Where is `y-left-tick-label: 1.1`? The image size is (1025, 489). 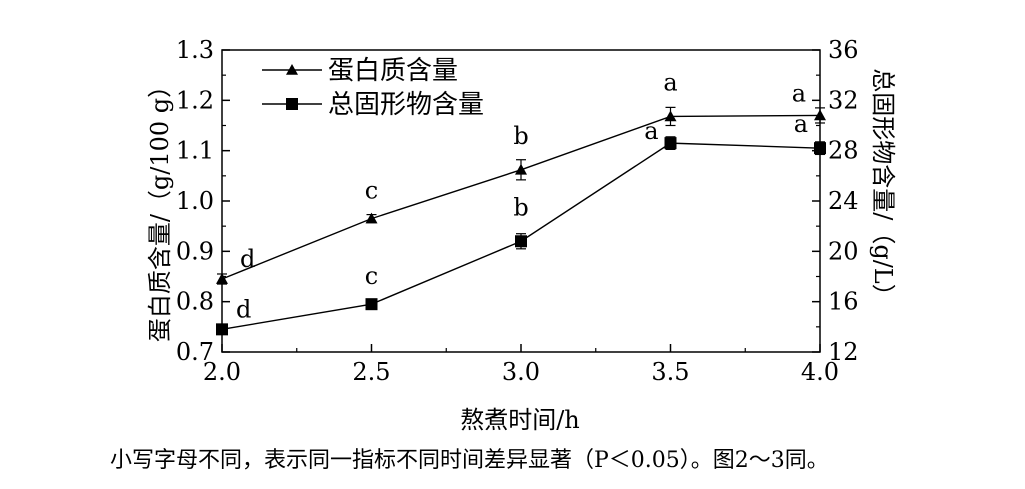
y-left-tick-label: 1.1 is located at coordinates (195, 151).